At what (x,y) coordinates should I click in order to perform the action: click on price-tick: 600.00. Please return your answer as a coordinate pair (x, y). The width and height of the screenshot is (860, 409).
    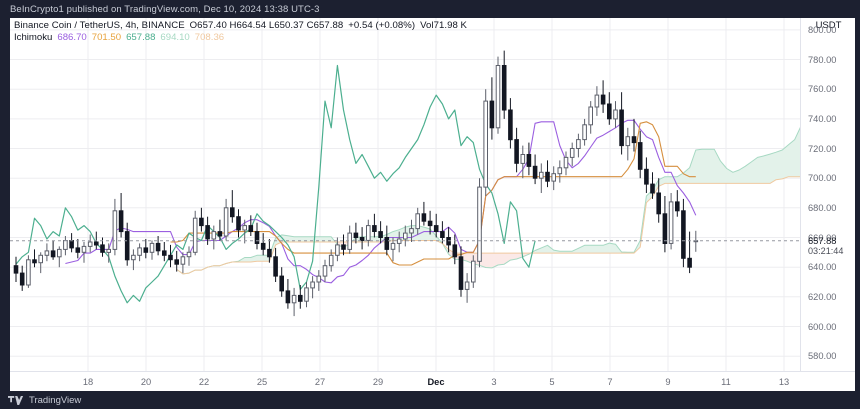
    Looking at the image, I should click on (822, 326).